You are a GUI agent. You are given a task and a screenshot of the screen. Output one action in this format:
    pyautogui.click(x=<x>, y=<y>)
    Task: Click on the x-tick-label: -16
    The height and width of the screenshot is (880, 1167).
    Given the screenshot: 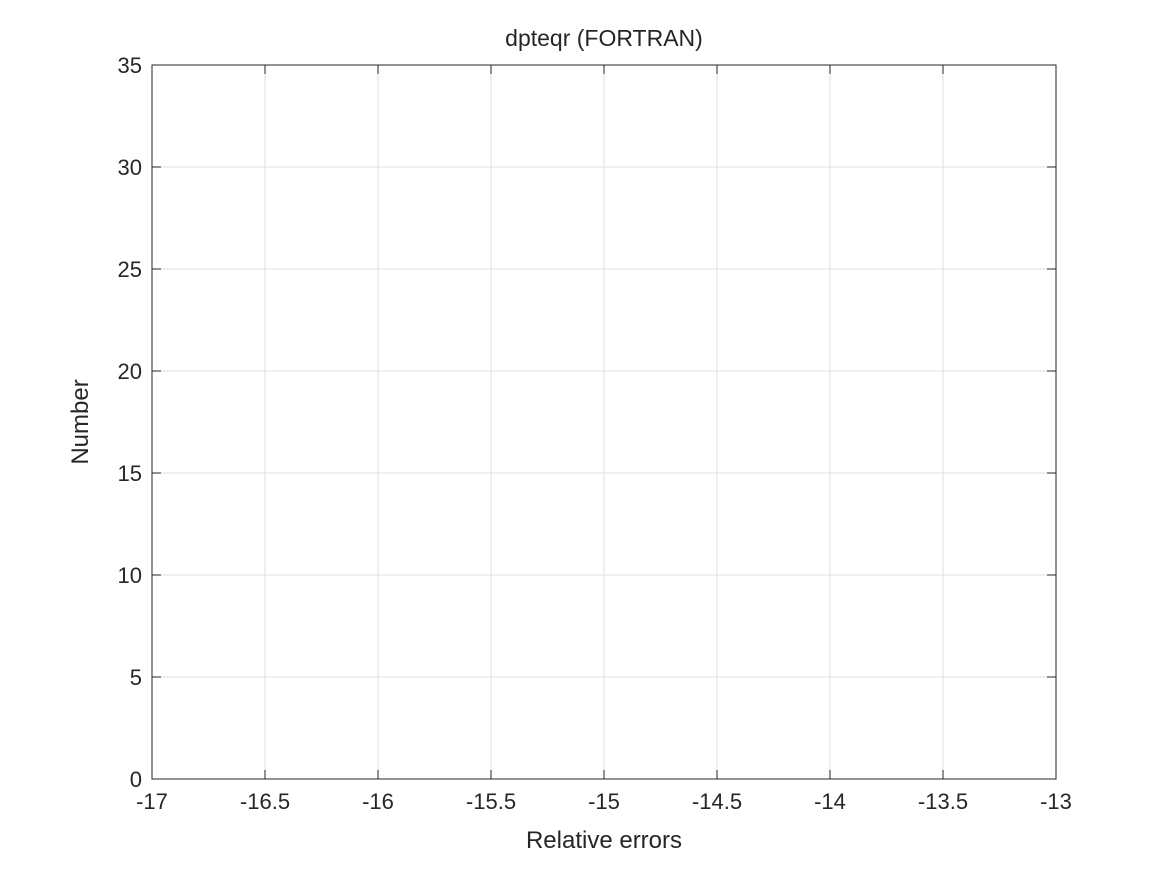 What is the action you would take?
    pyautogui.click(x=378, y=801)
    